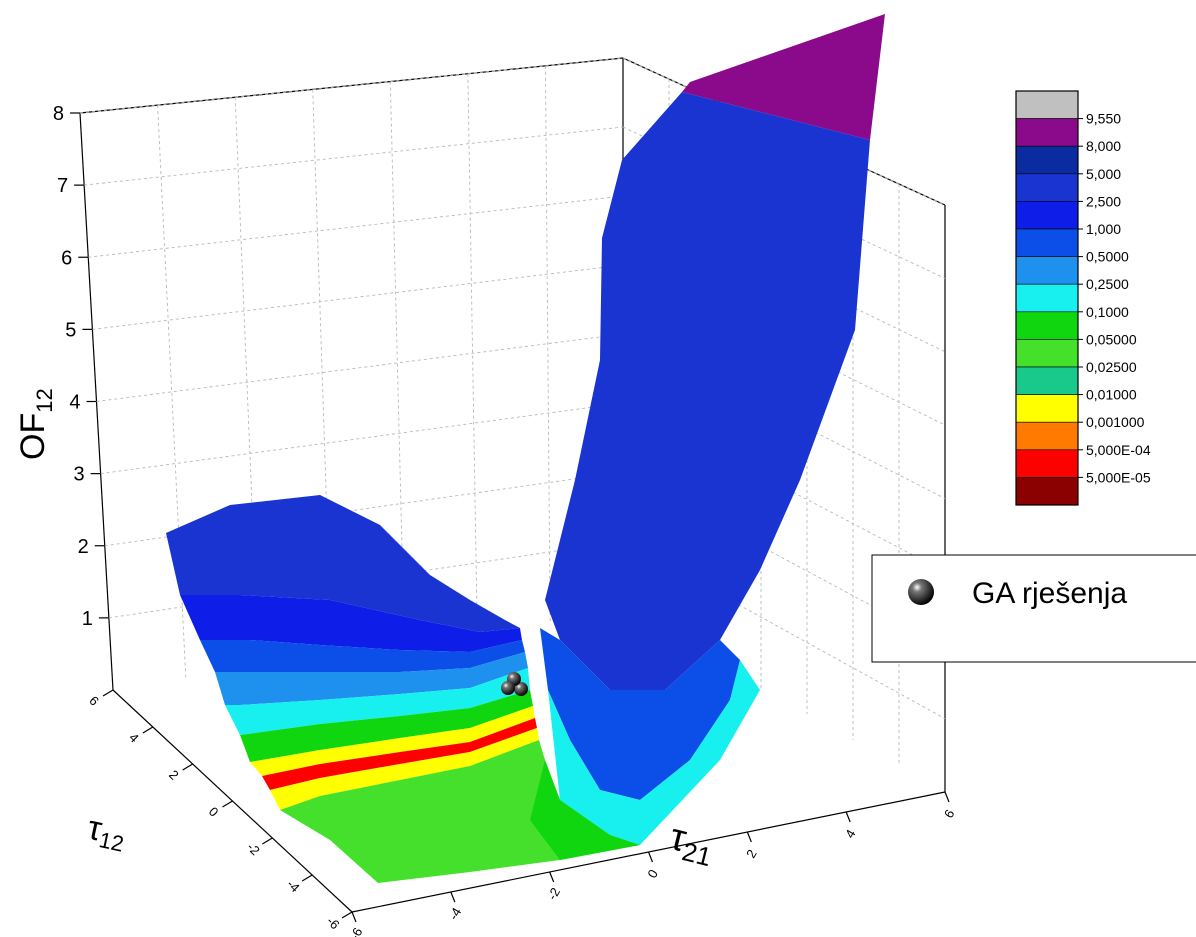 Image resolution: width=1196 pixels, height=937 pixels. Describe the element at coordinates (66, 258) in the screenshot. I see `z-tick-label: 6` at that location.